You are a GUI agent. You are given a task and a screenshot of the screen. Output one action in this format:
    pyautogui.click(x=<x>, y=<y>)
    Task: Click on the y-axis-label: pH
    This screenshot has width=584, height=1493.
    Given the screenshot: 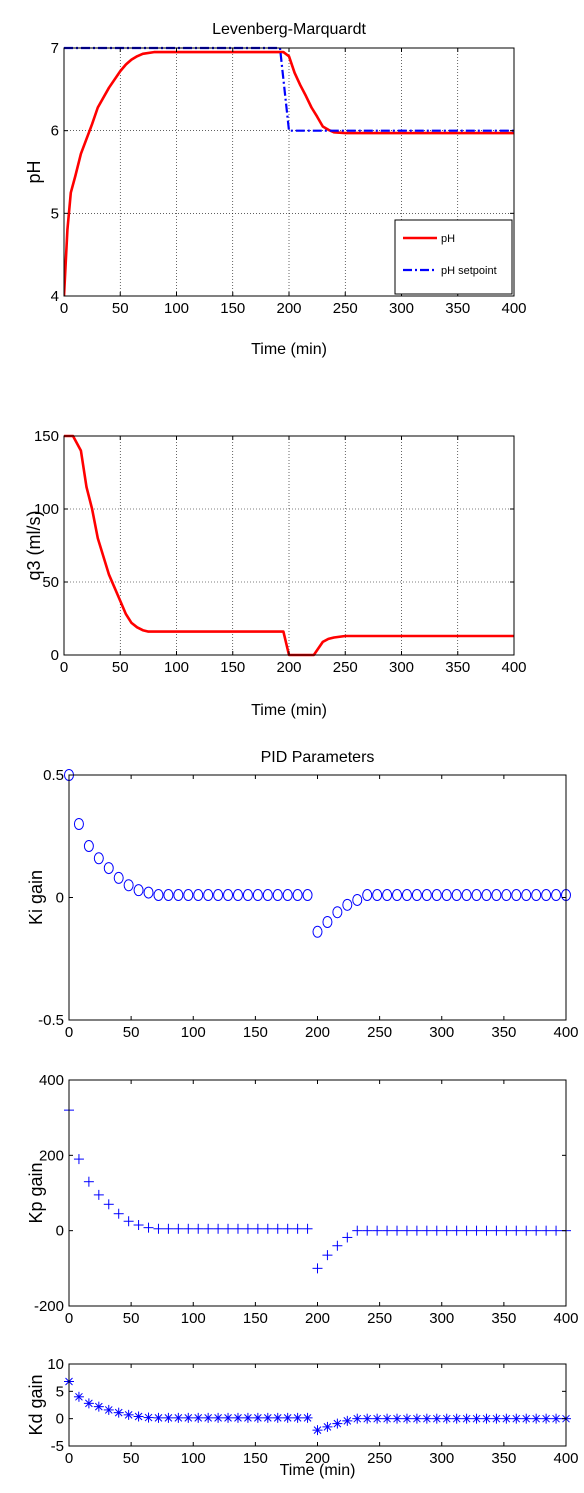 What is the action you would take?
    pyautogui.click(x=34, y=171)
    